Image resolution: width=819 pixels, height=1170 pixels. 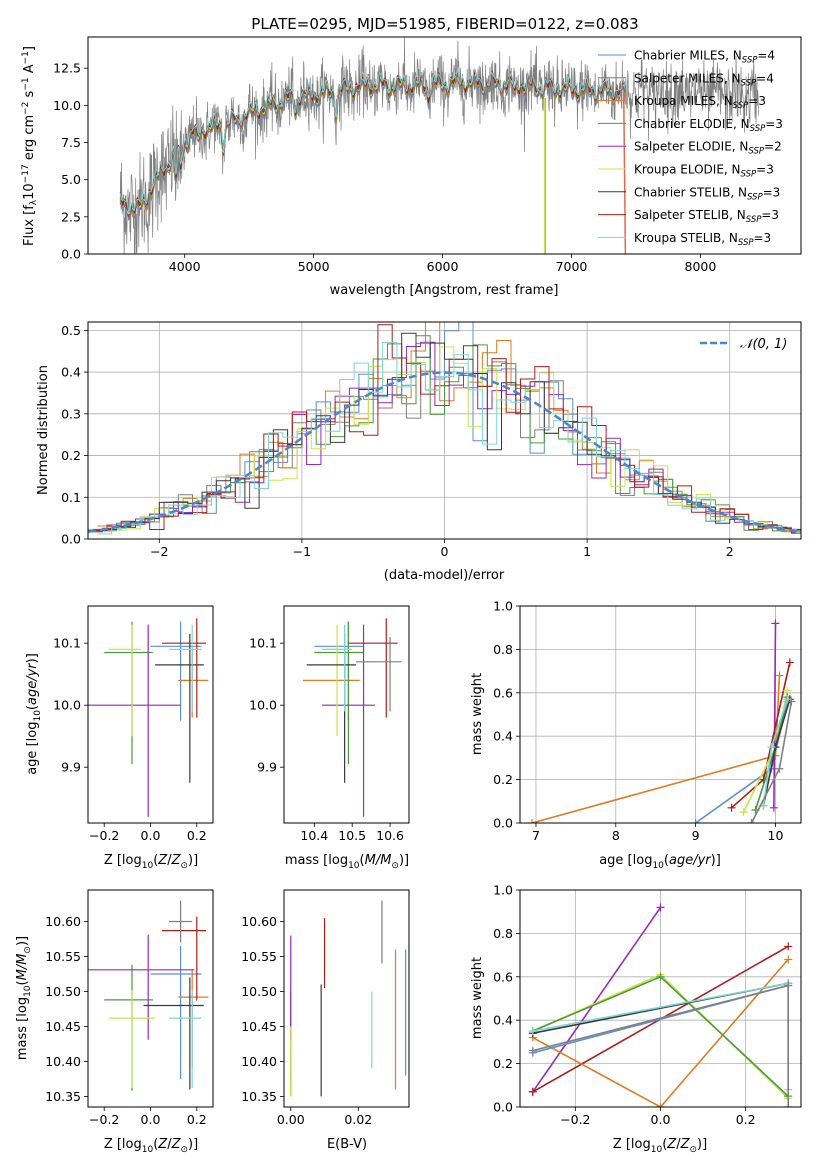 What do you see at coordinates (445, 551) in the screenshot?
I see `x-tick-label: 0` at bounding box center [445, 551].